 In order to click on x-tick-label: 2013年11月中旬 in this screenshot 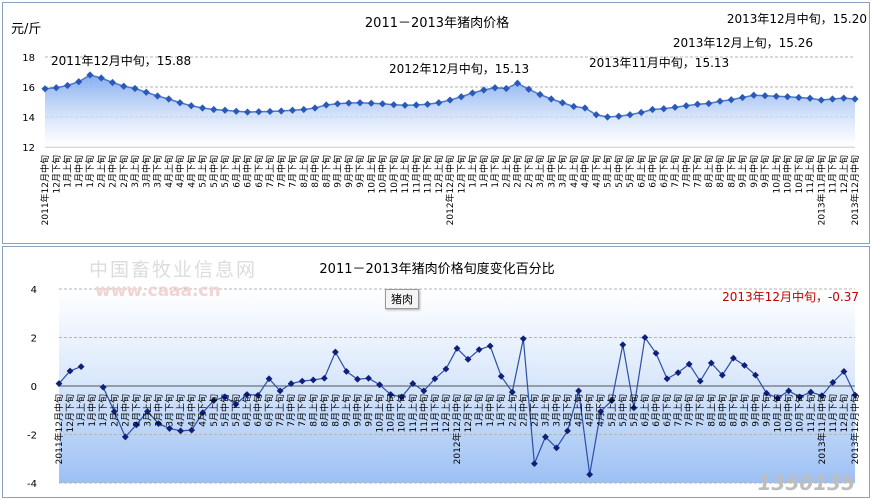, I will do `click(821, 190)`.